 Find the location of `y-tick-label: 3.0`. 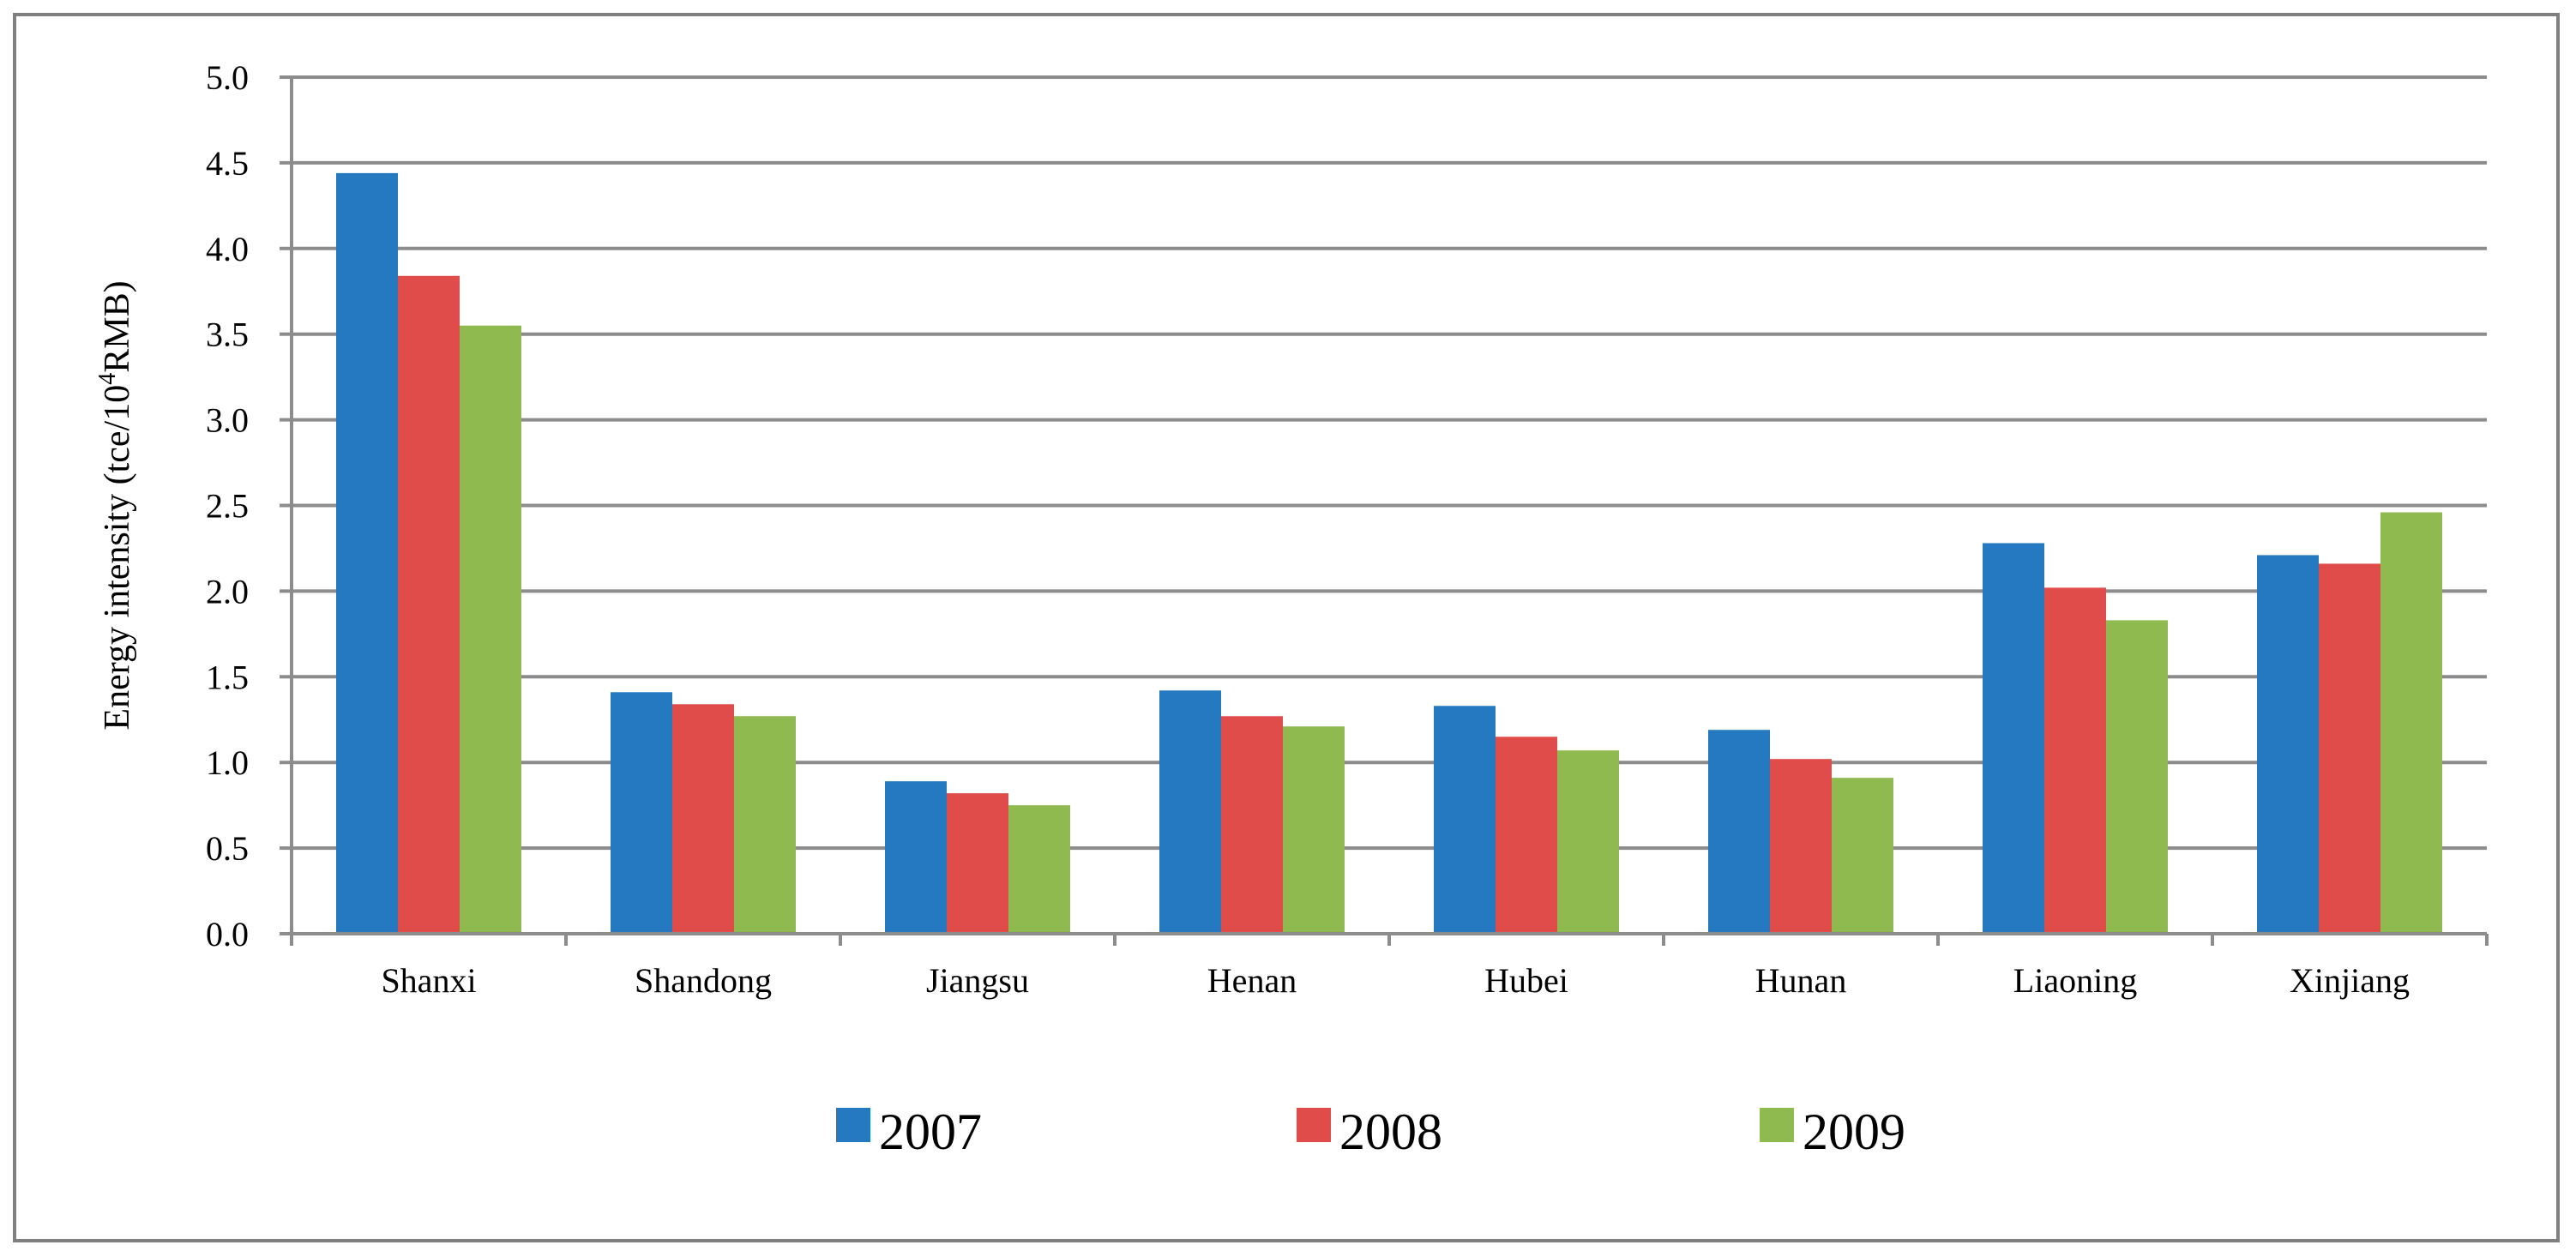

y-tick-label: 3.0 is located at coordinates (227, 421).